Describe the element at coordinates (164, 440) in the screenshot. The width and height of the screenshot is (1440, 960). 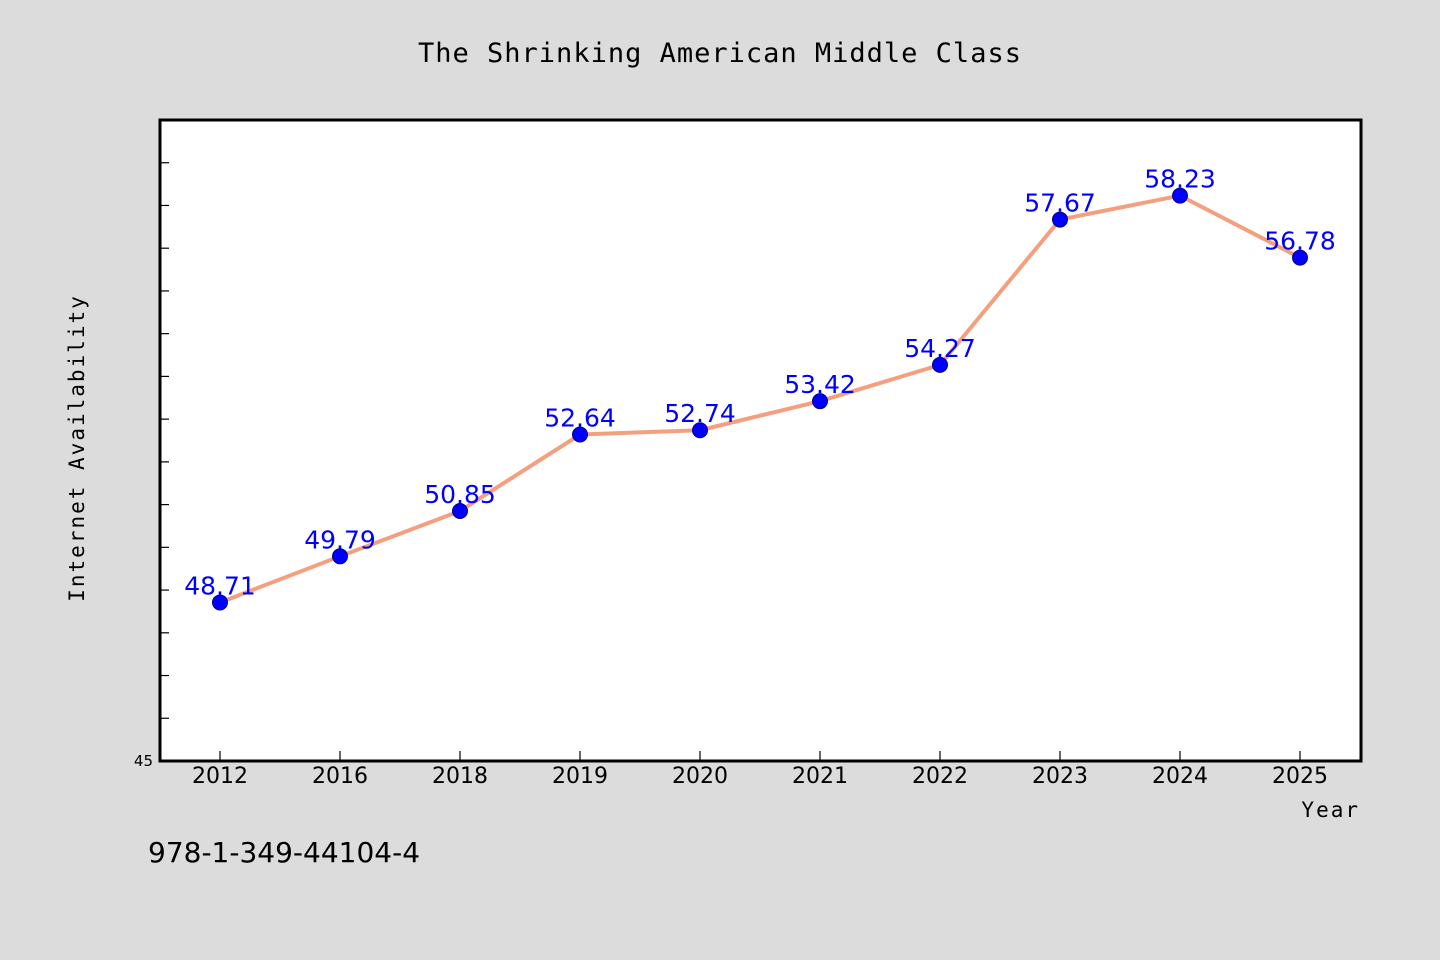
I see `y-axis-ticks` at that location.